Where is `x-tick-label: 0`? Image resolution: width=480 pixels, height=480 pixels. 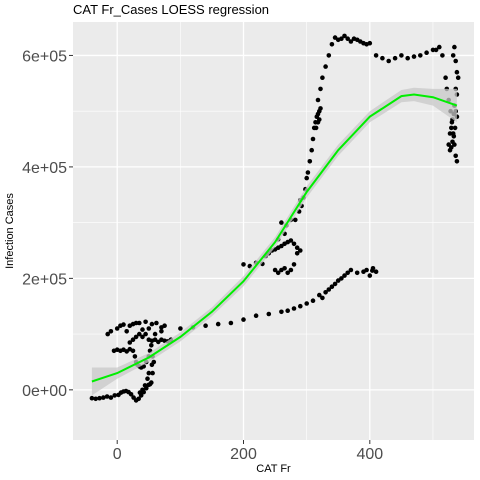 x-tick-label: 0 is located at coordinates (117, 454).